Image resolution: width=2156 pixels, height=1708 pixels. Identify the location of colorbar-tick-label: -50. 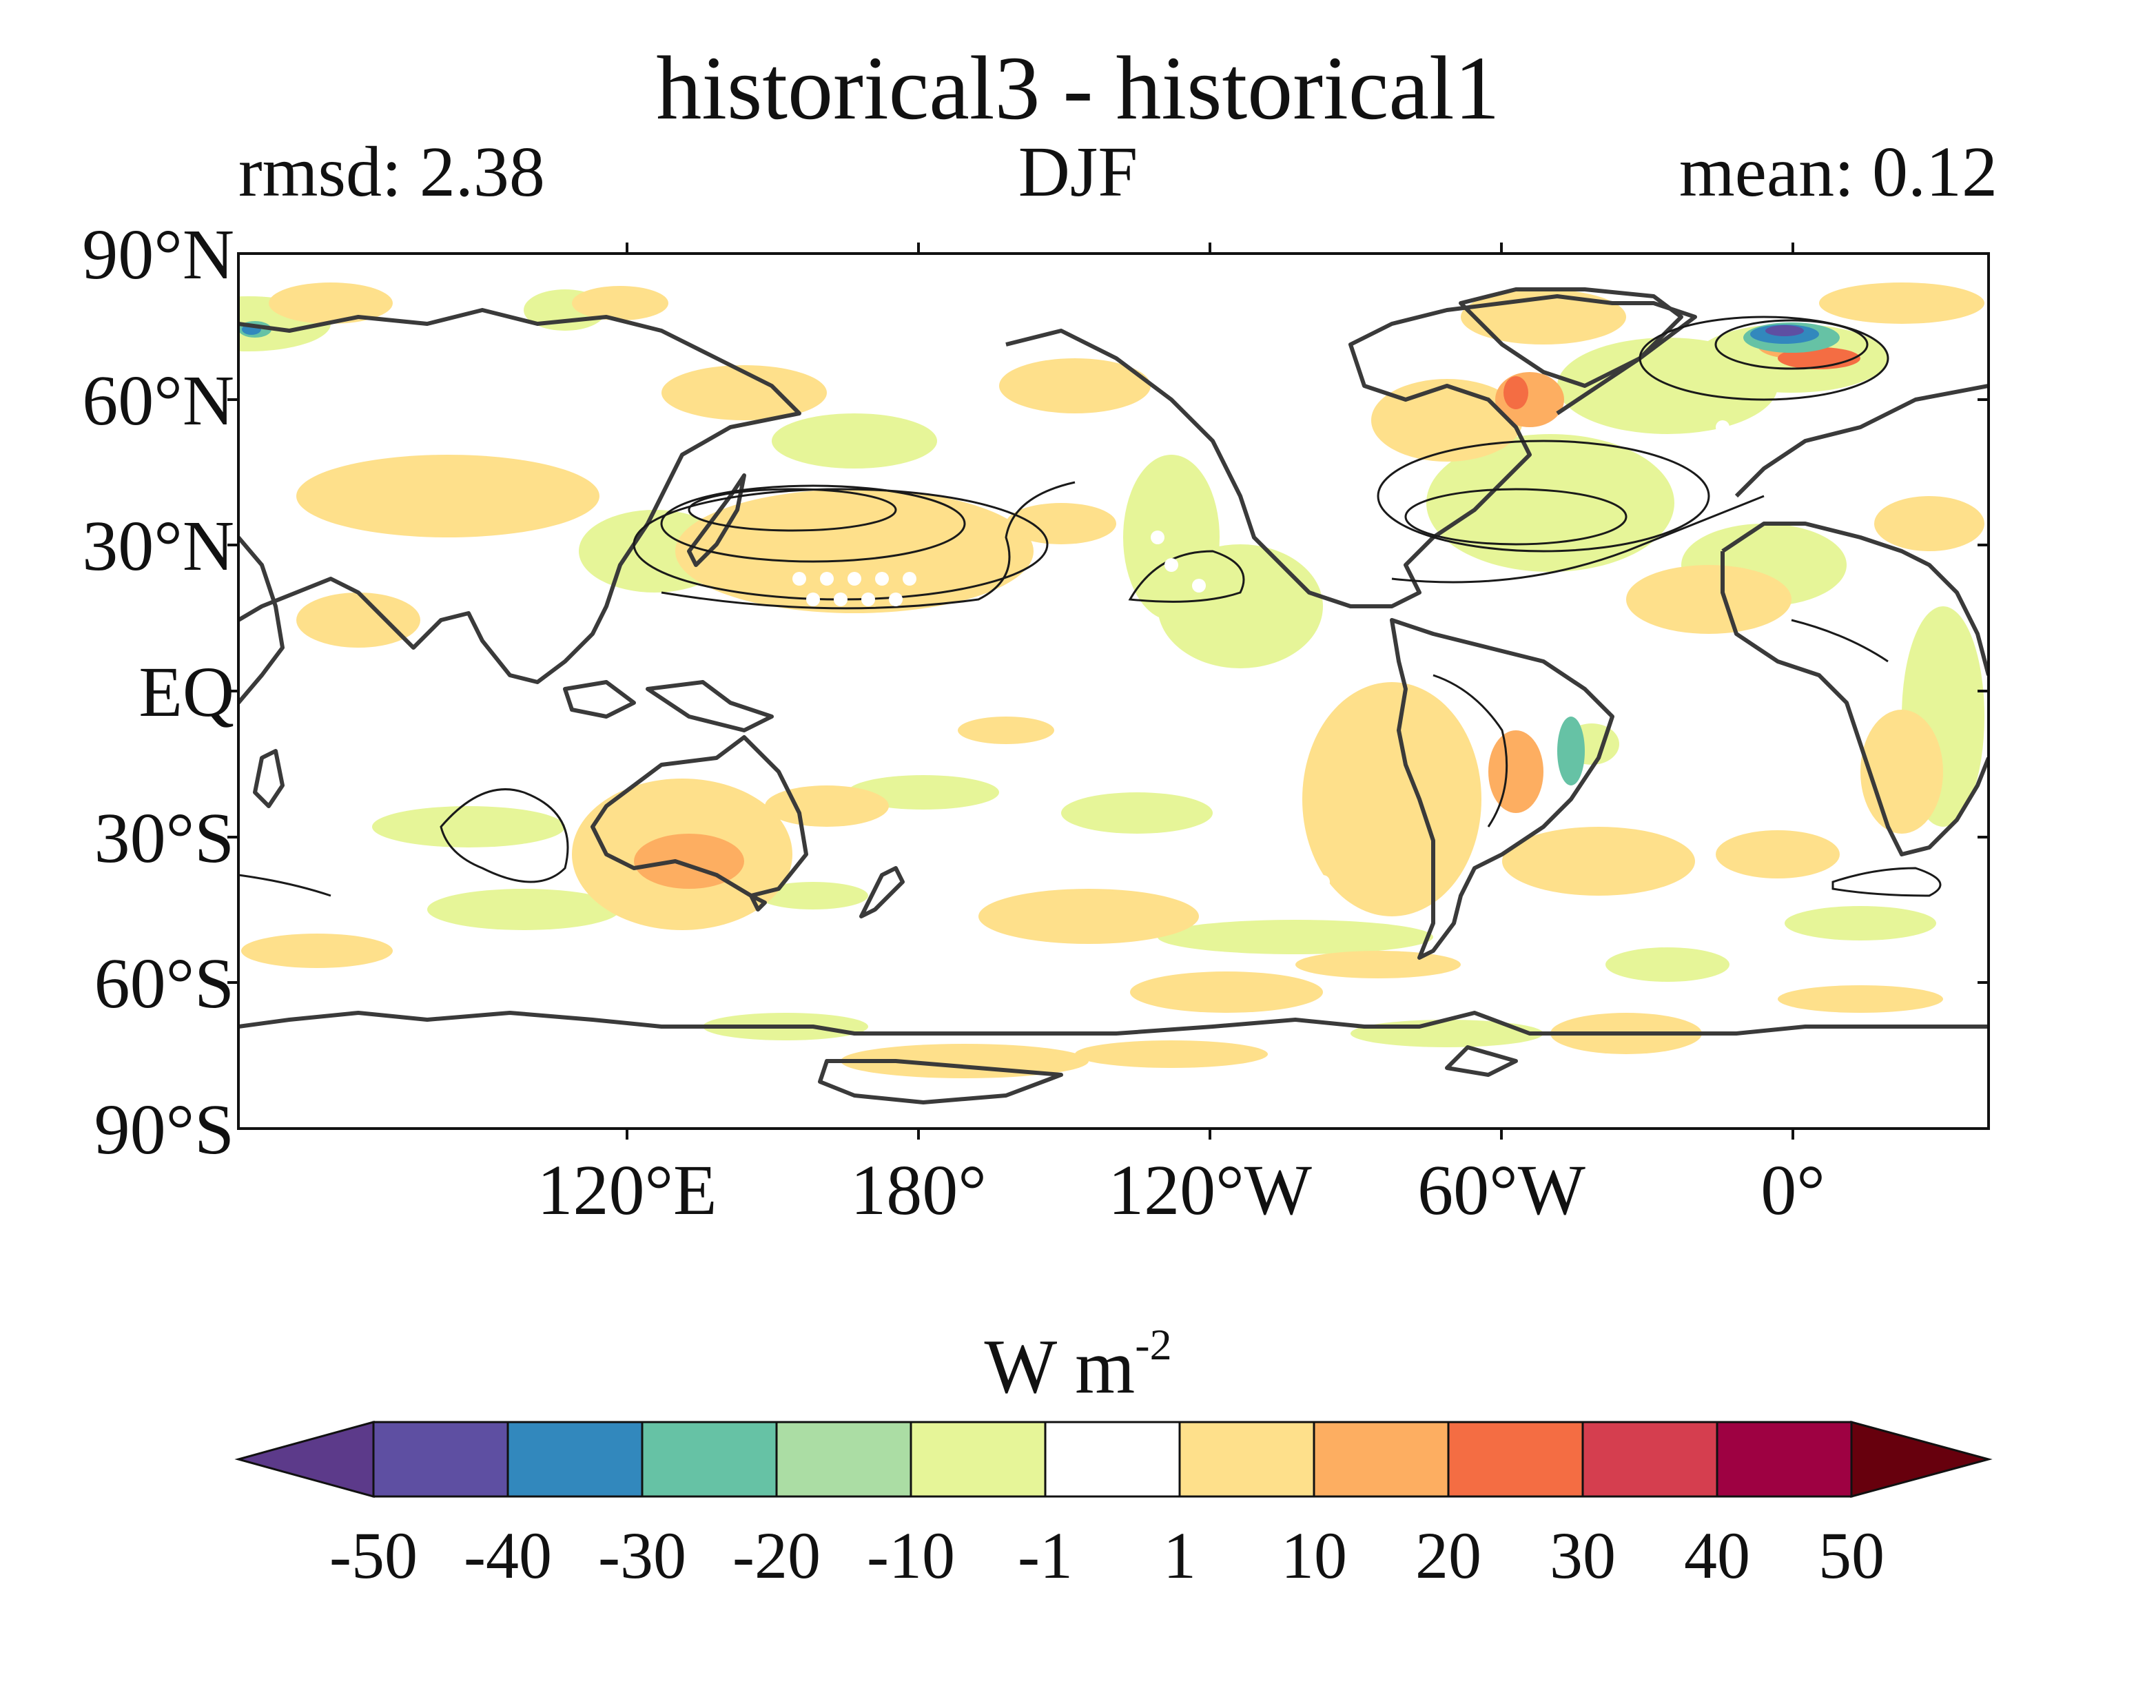
(373, 1555).